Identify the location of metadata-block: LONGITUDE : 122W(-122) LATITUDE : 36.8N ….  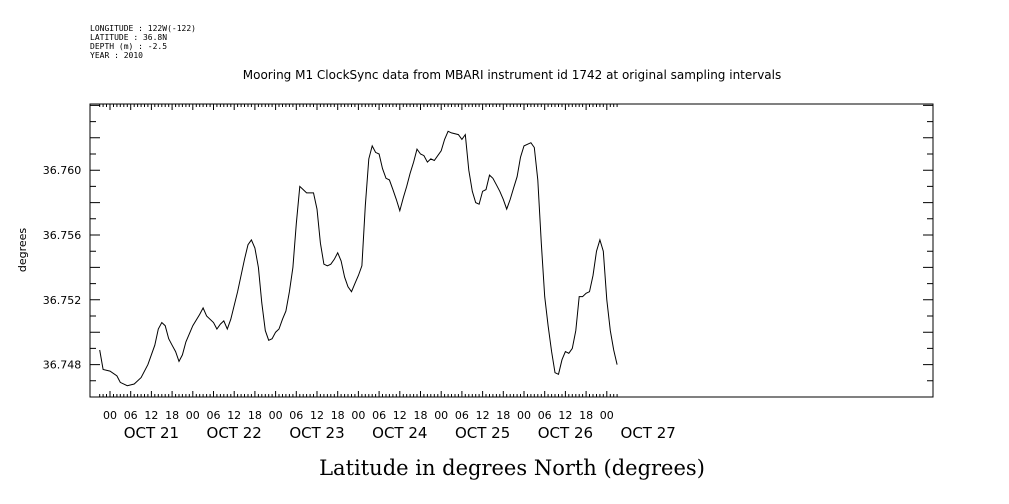
(143, 42).